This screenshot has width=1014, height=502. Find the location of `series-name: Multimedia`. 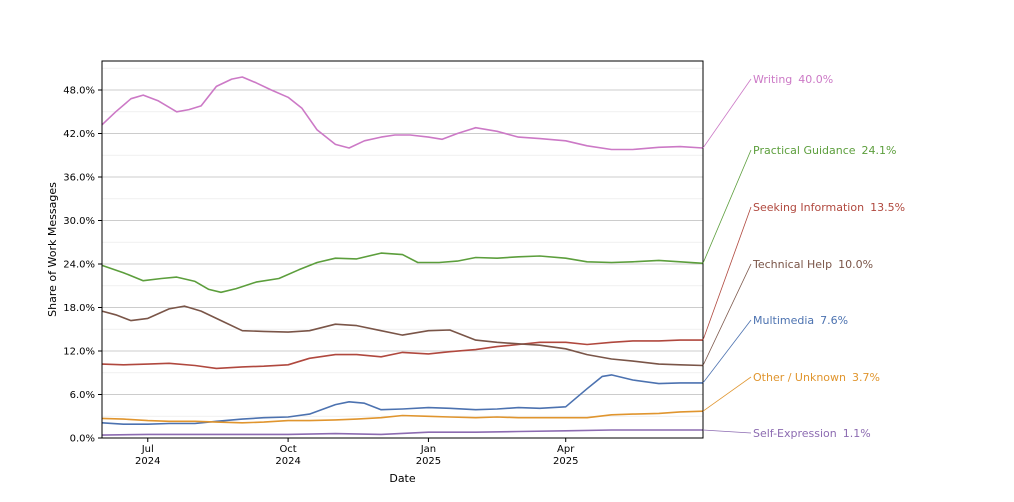

series-name: Multimedia is located at coordinates (783, 320).